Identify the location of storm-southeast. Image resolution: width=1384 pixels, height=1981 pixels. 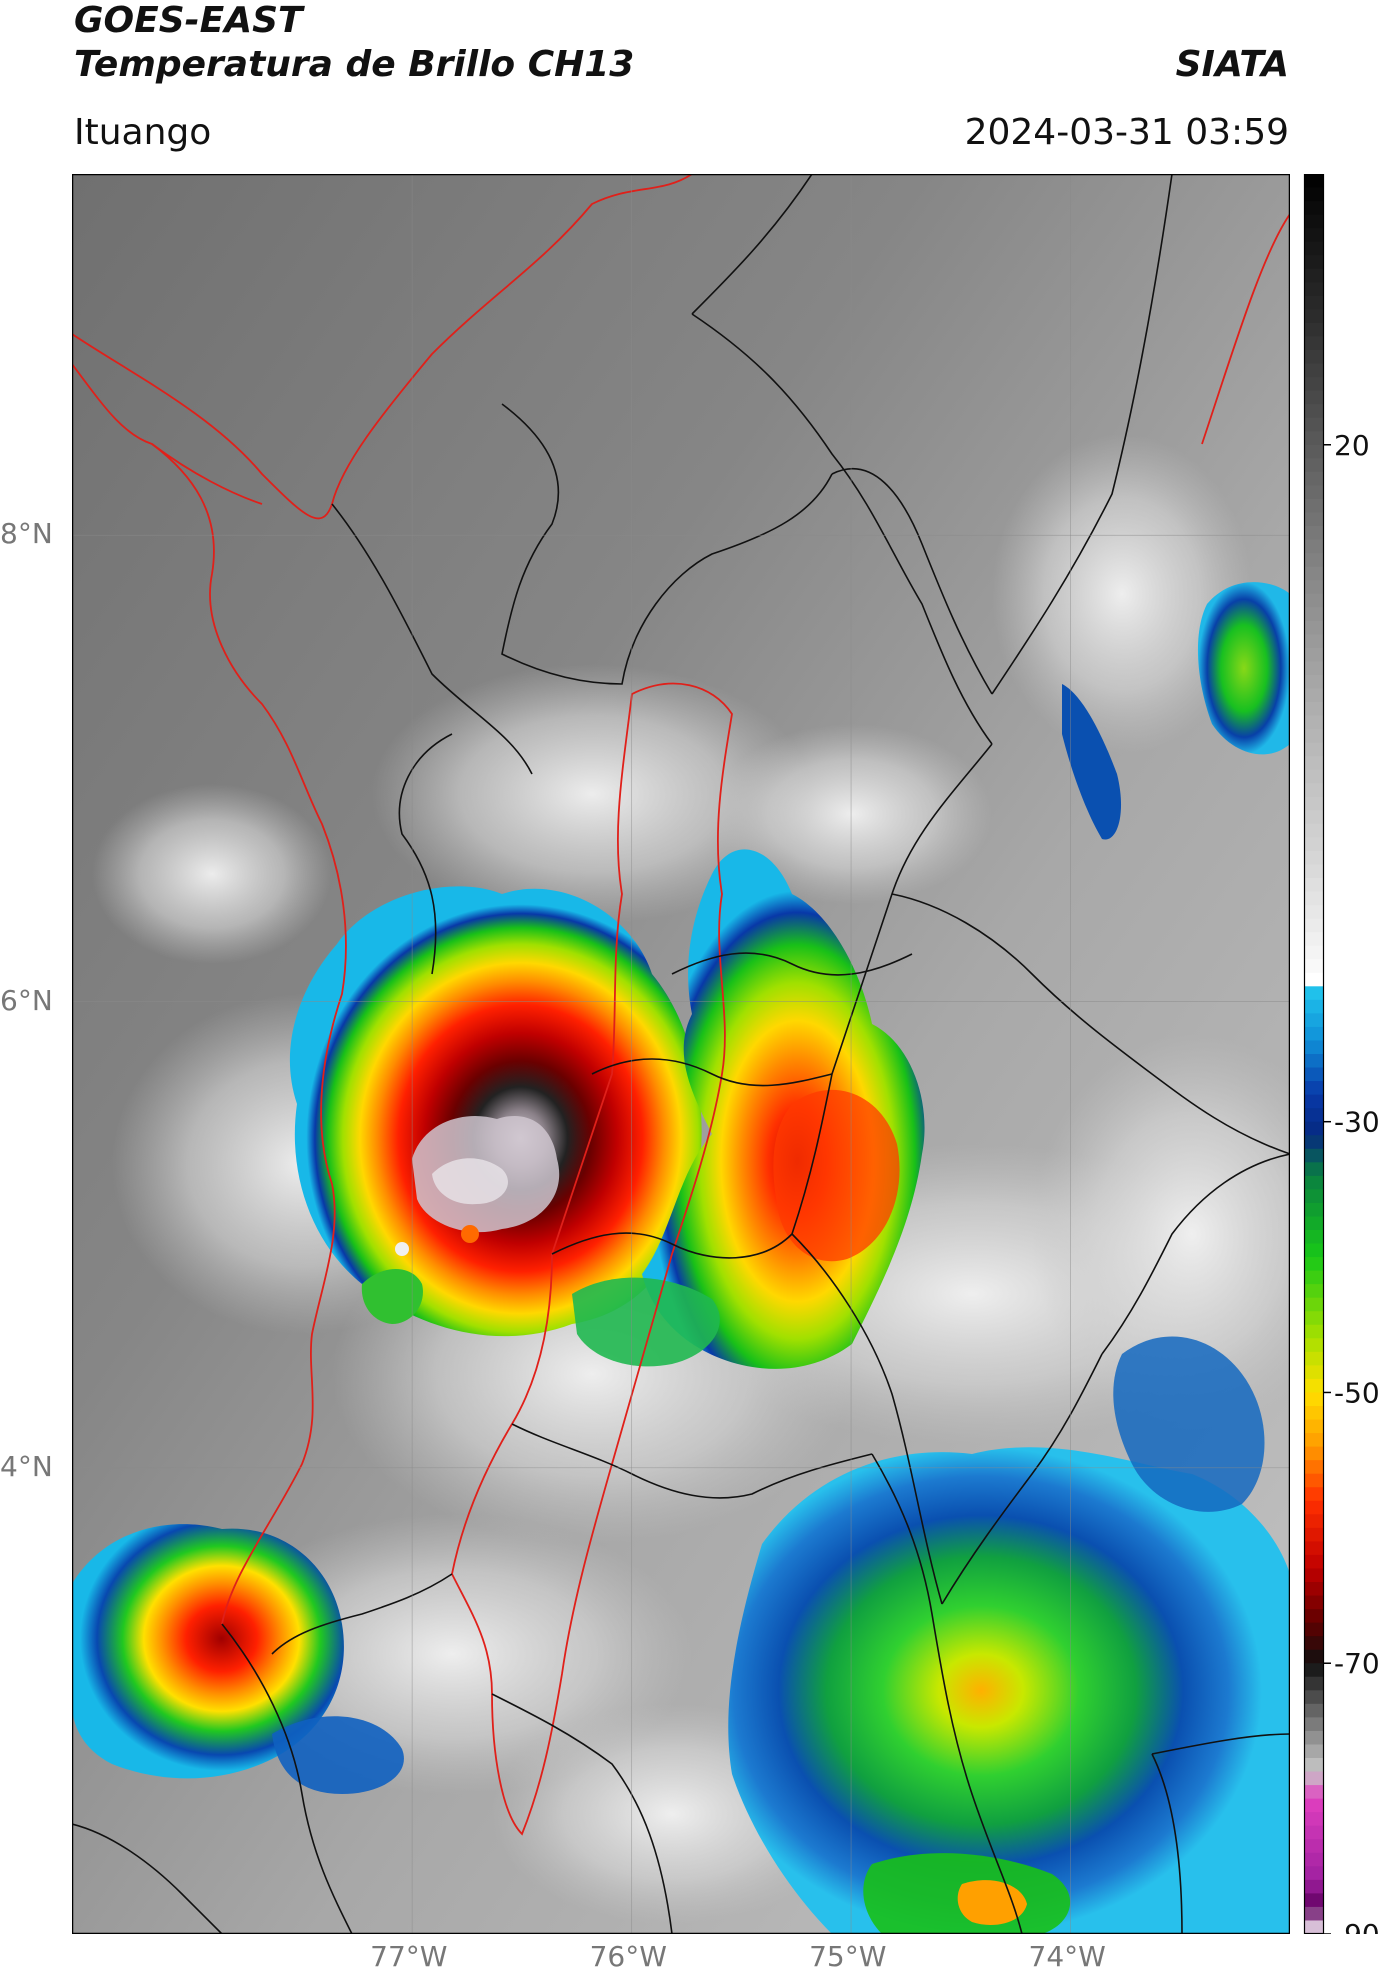
(1009, 1635).